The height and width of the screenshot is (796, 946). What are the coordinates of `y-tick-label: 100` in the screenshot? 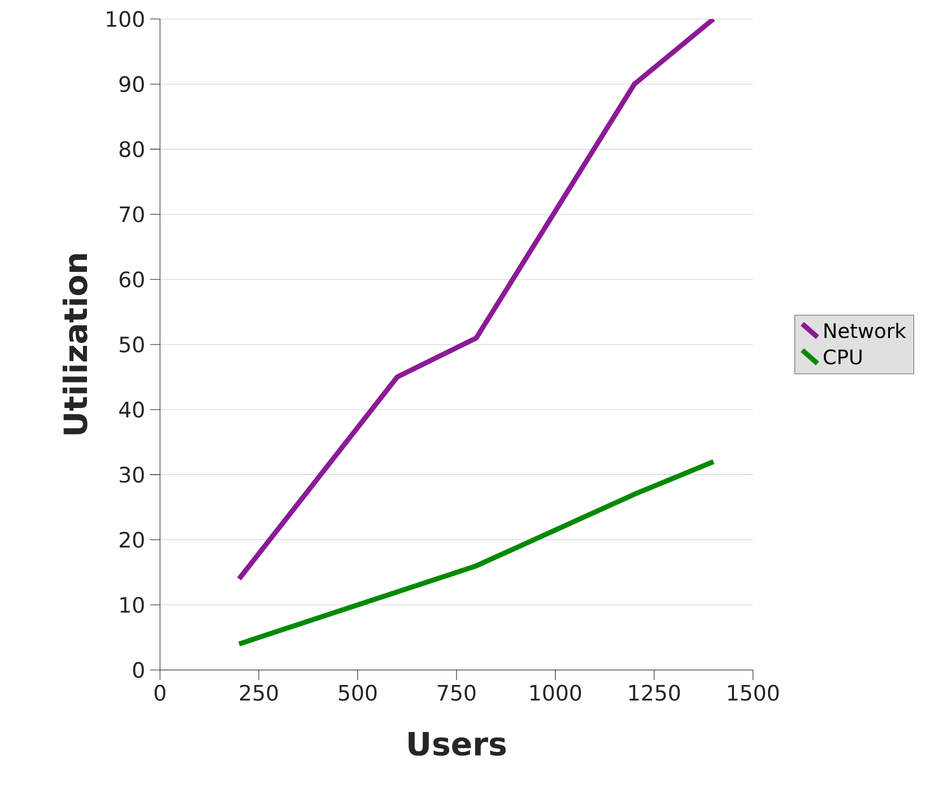 It's located at (125, 19).